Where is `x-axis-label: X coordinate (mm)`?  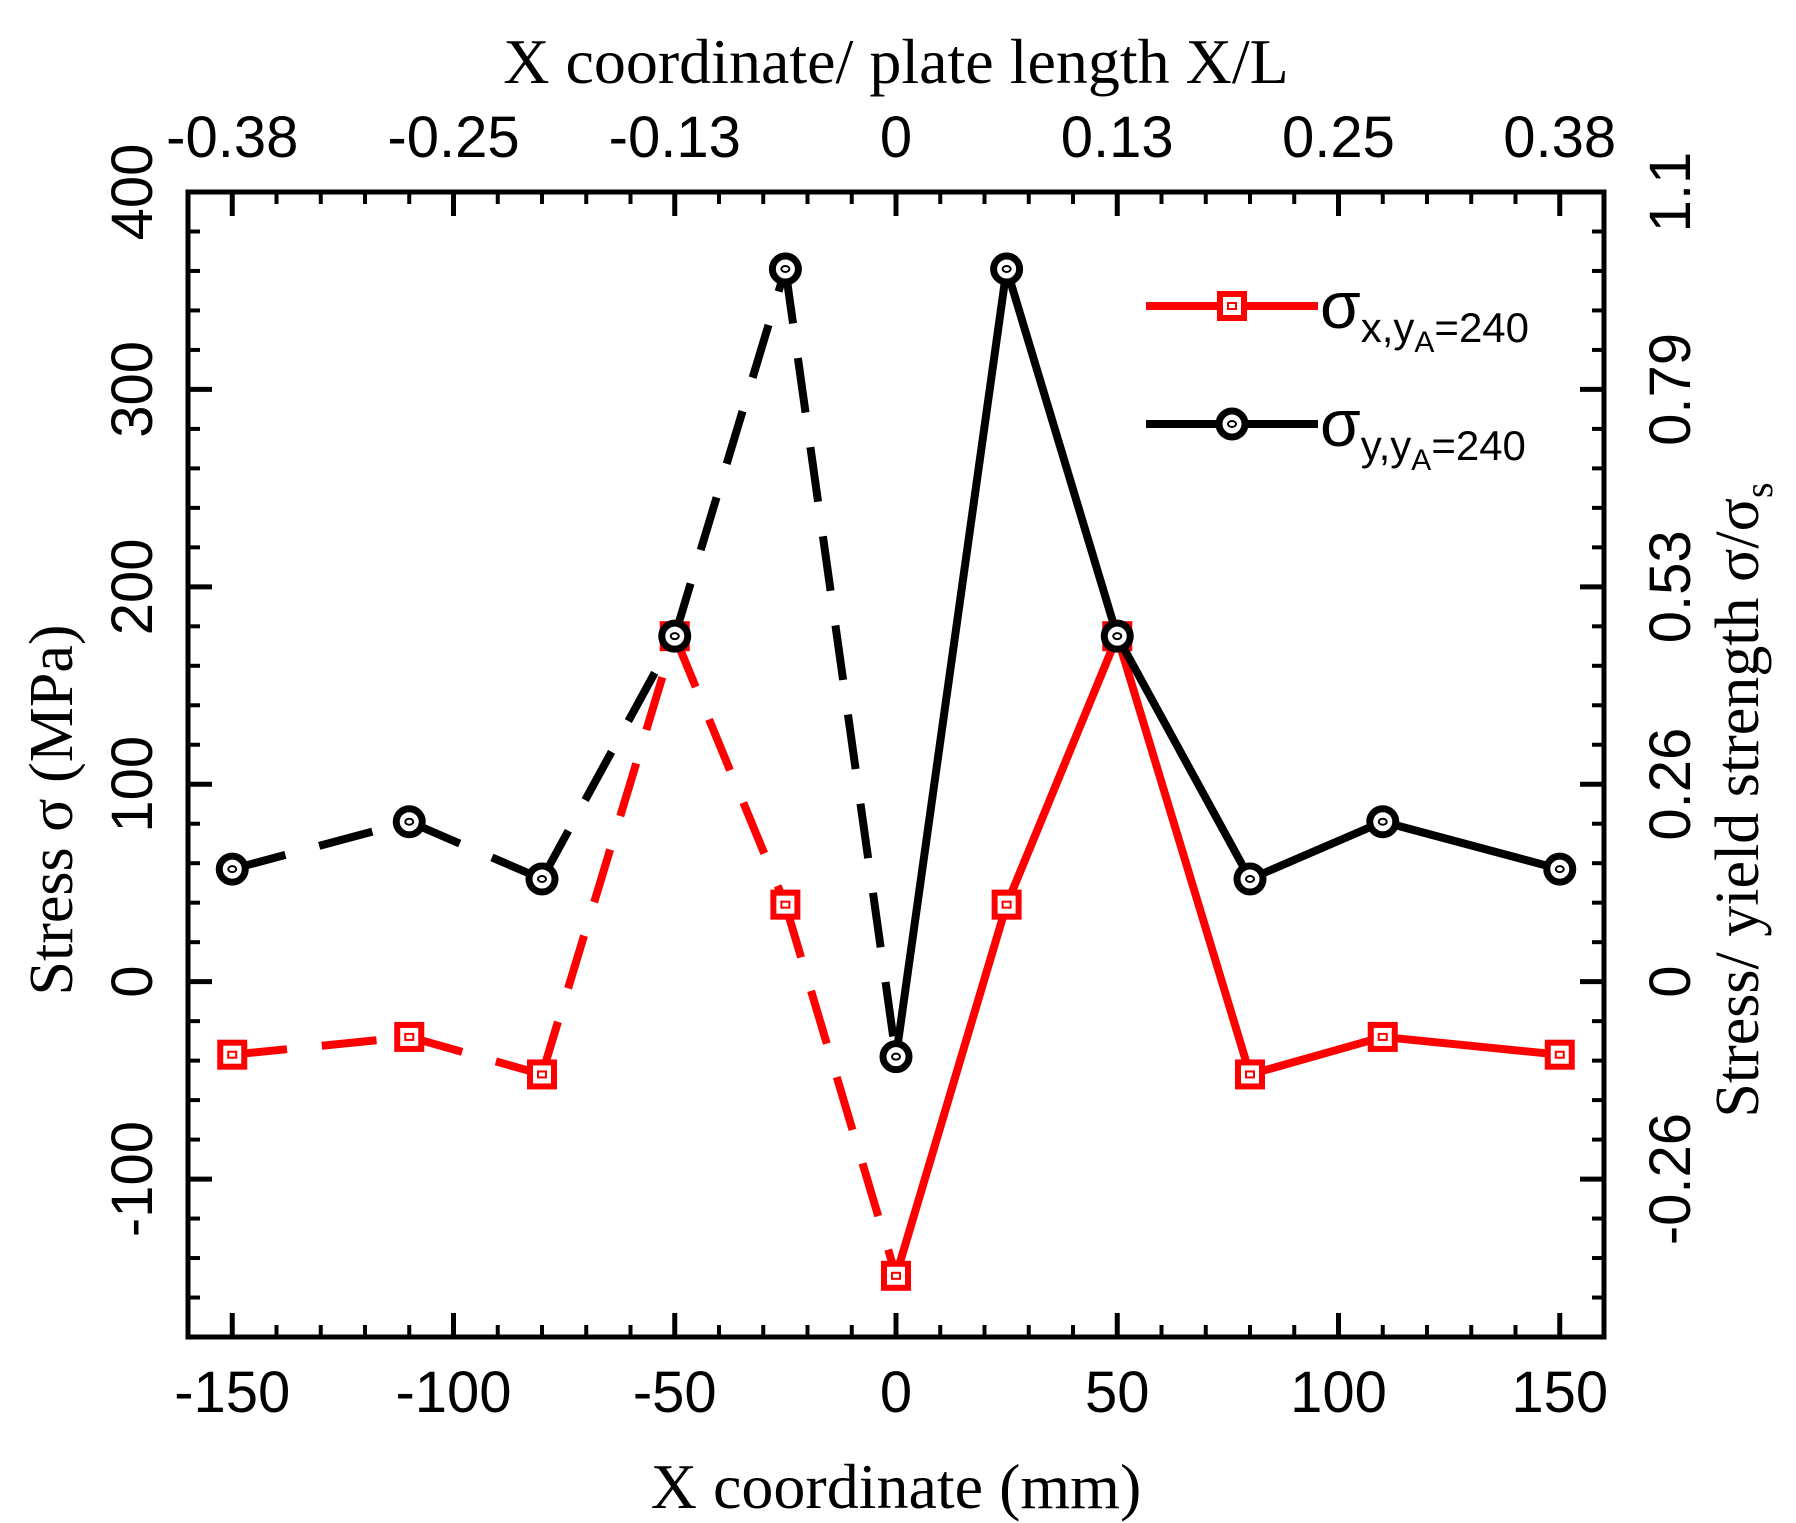
x-axis-label: X coordinate (mm) is located at coordinates (896, 1486).